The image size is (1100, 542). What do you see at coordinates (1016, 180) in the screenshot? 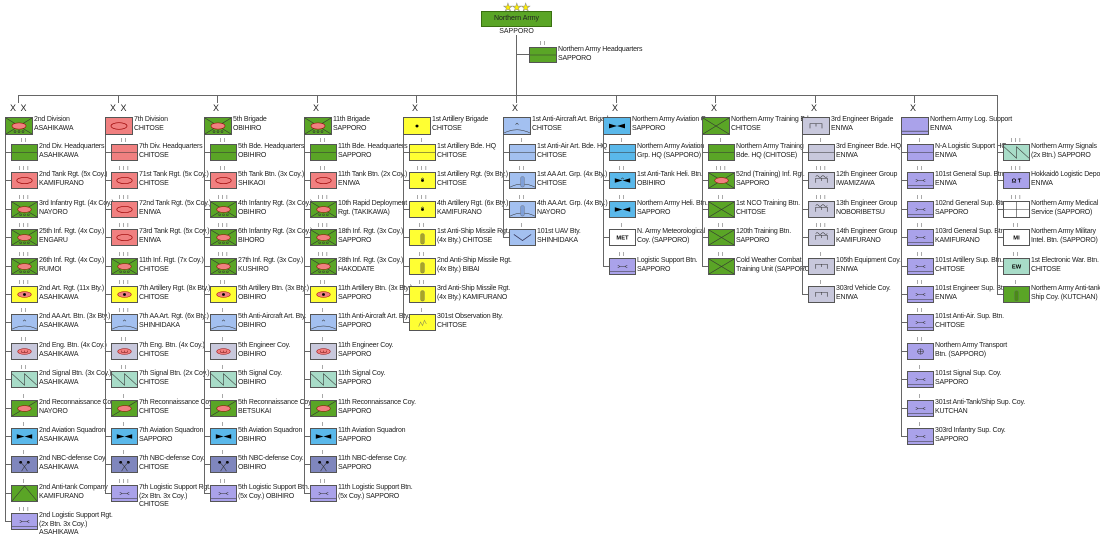
I see `unit-box: Ω Ƭ` at bounding box center [1016, 180].